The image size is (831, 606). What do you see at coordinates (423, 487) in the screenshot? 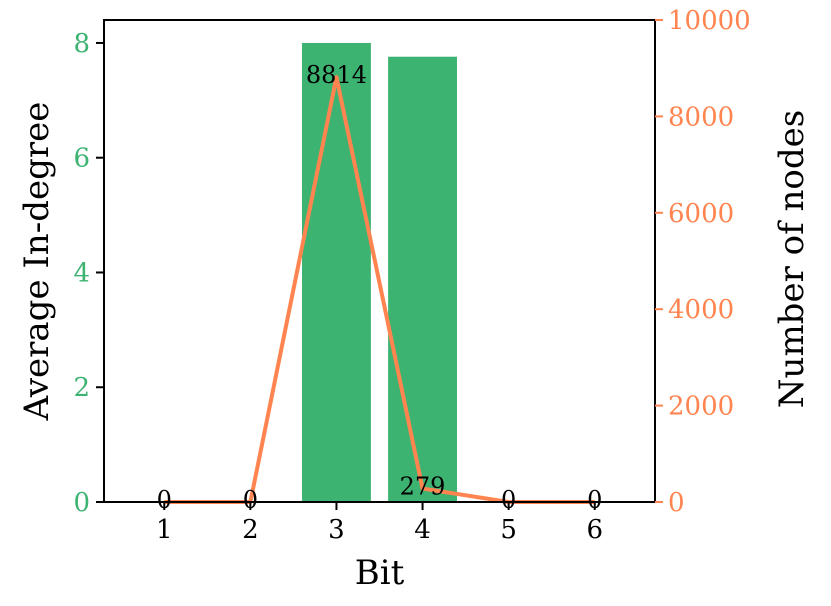
I see `data-label-4: 279` at bounding box center [423, 487].